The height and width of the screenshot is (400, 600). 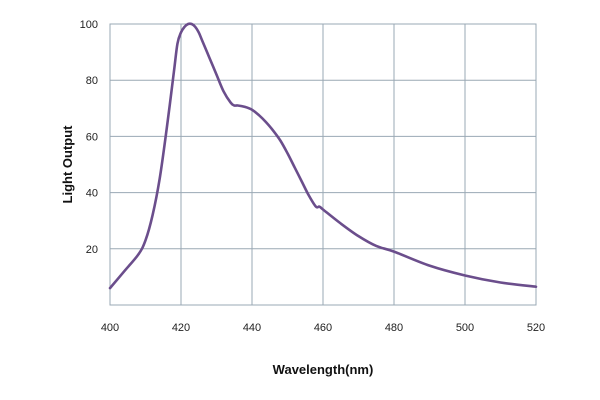 I want to click on x-tick-labels: 400 420 440 460 480 500 520, so click(x=323, y=328).